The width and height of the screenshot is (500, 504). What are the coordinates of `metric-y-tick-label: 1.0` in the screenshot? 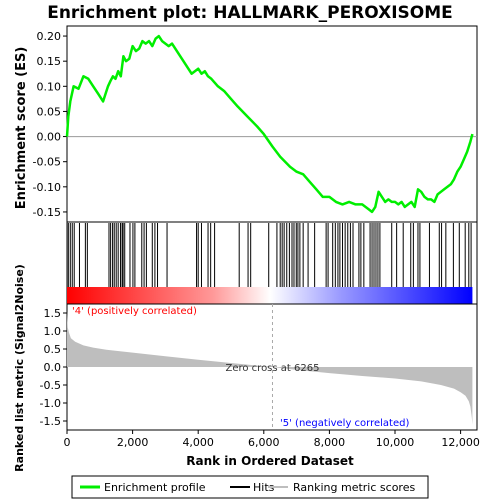 It's located at (53, 331).